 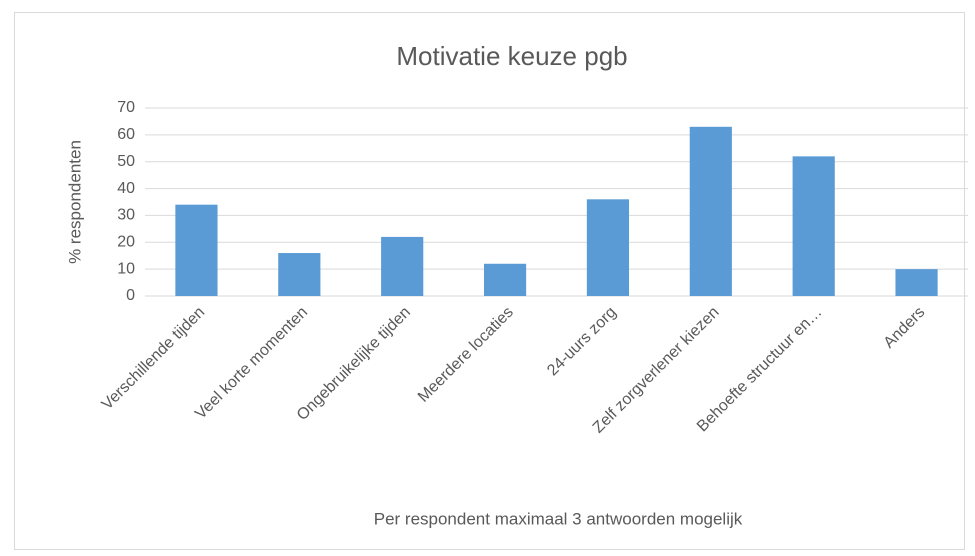 I want to click on y-tick-label: 60, so click(x=126, y=134).